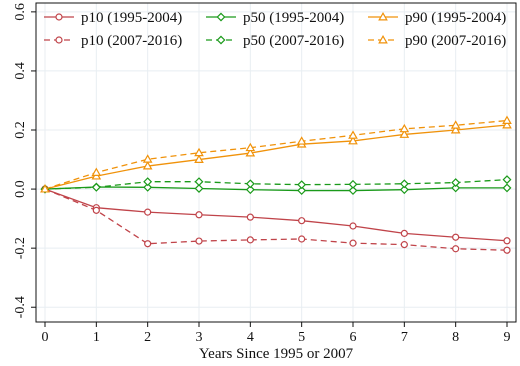 This screenshot has width=520, height=366. I want to click on x-tick-label: 3, so click(199, 337).